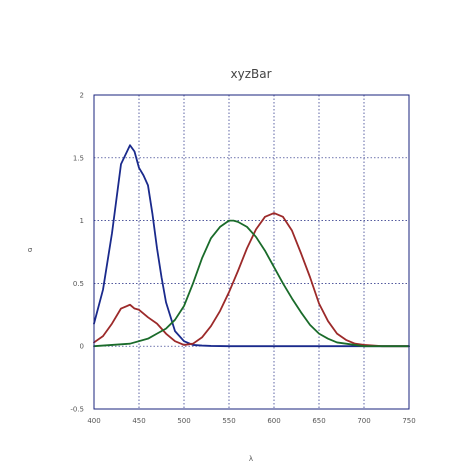 The image size is (472, 472). What do you see at coordinates (82, 96) in the screenshot?
I see `y-tick-label: 2` at bounding box center [82, 96].